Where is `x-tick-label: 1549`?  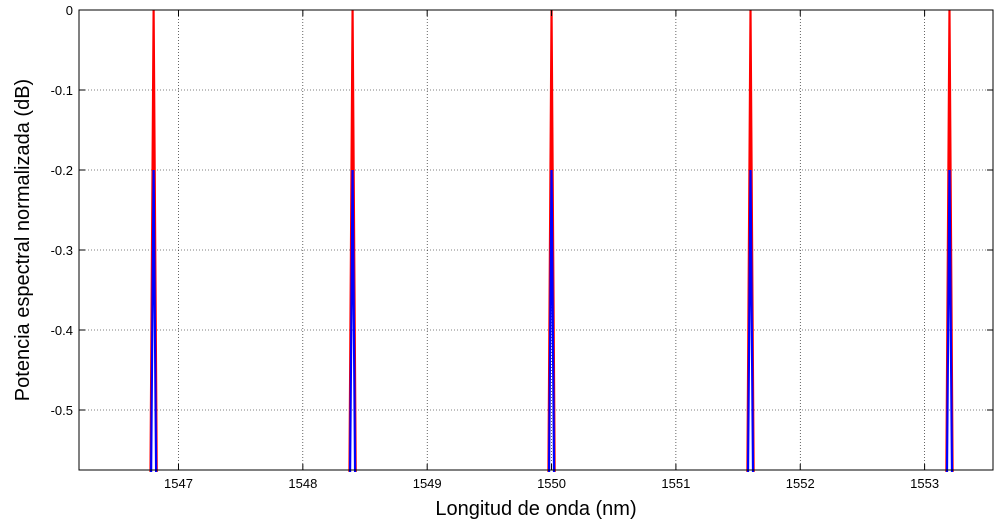
x-tick-label: 1549 is located at coordinates (427, 483).